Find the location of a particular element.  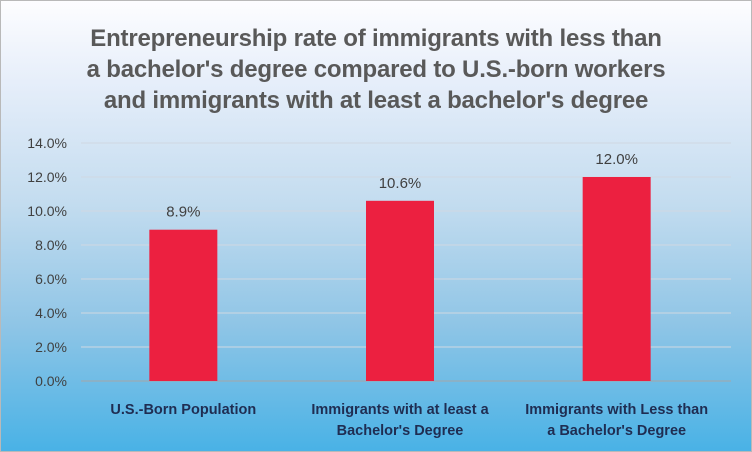

y-tick-label: 8.0% is located at coordinates (51, 245).